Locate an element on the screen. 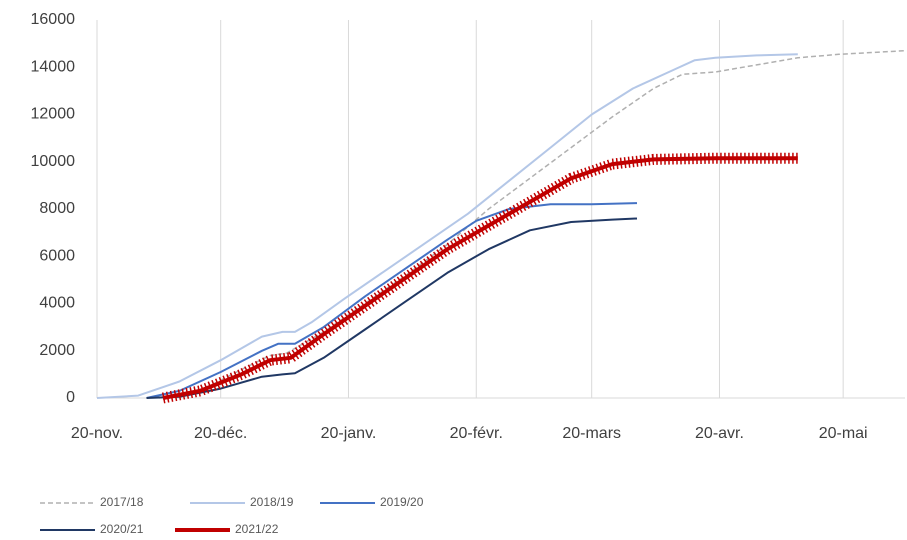 The image size is (907, 540). legend-label: 2020/21 is located at coordinates (122, 529).